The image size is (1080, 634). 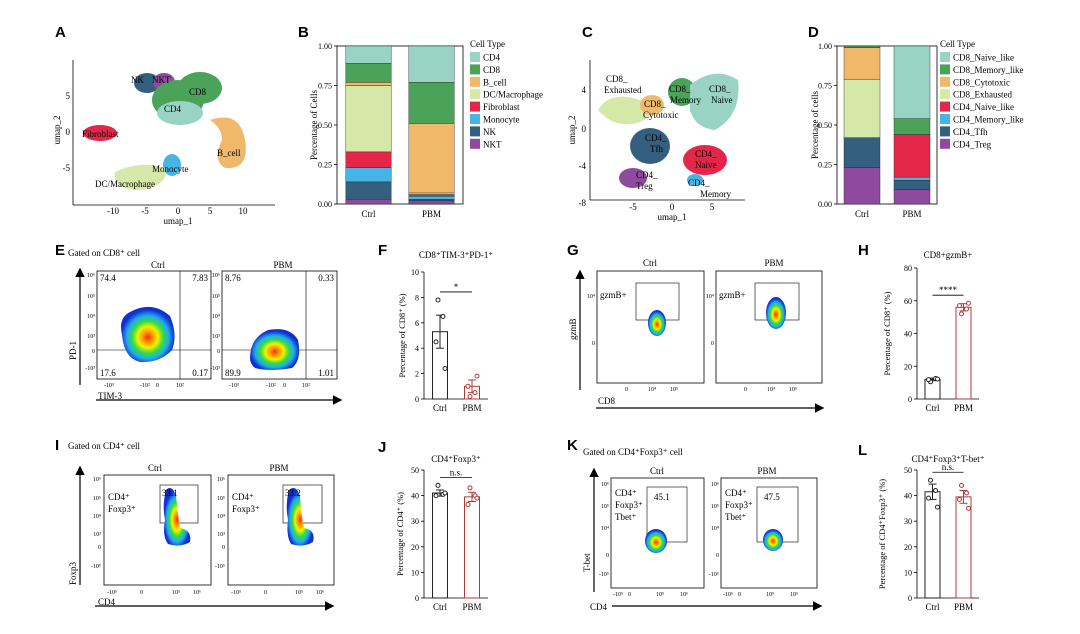 I want to click on flow-i-ctrl-frame, so click(x=157, y=530).